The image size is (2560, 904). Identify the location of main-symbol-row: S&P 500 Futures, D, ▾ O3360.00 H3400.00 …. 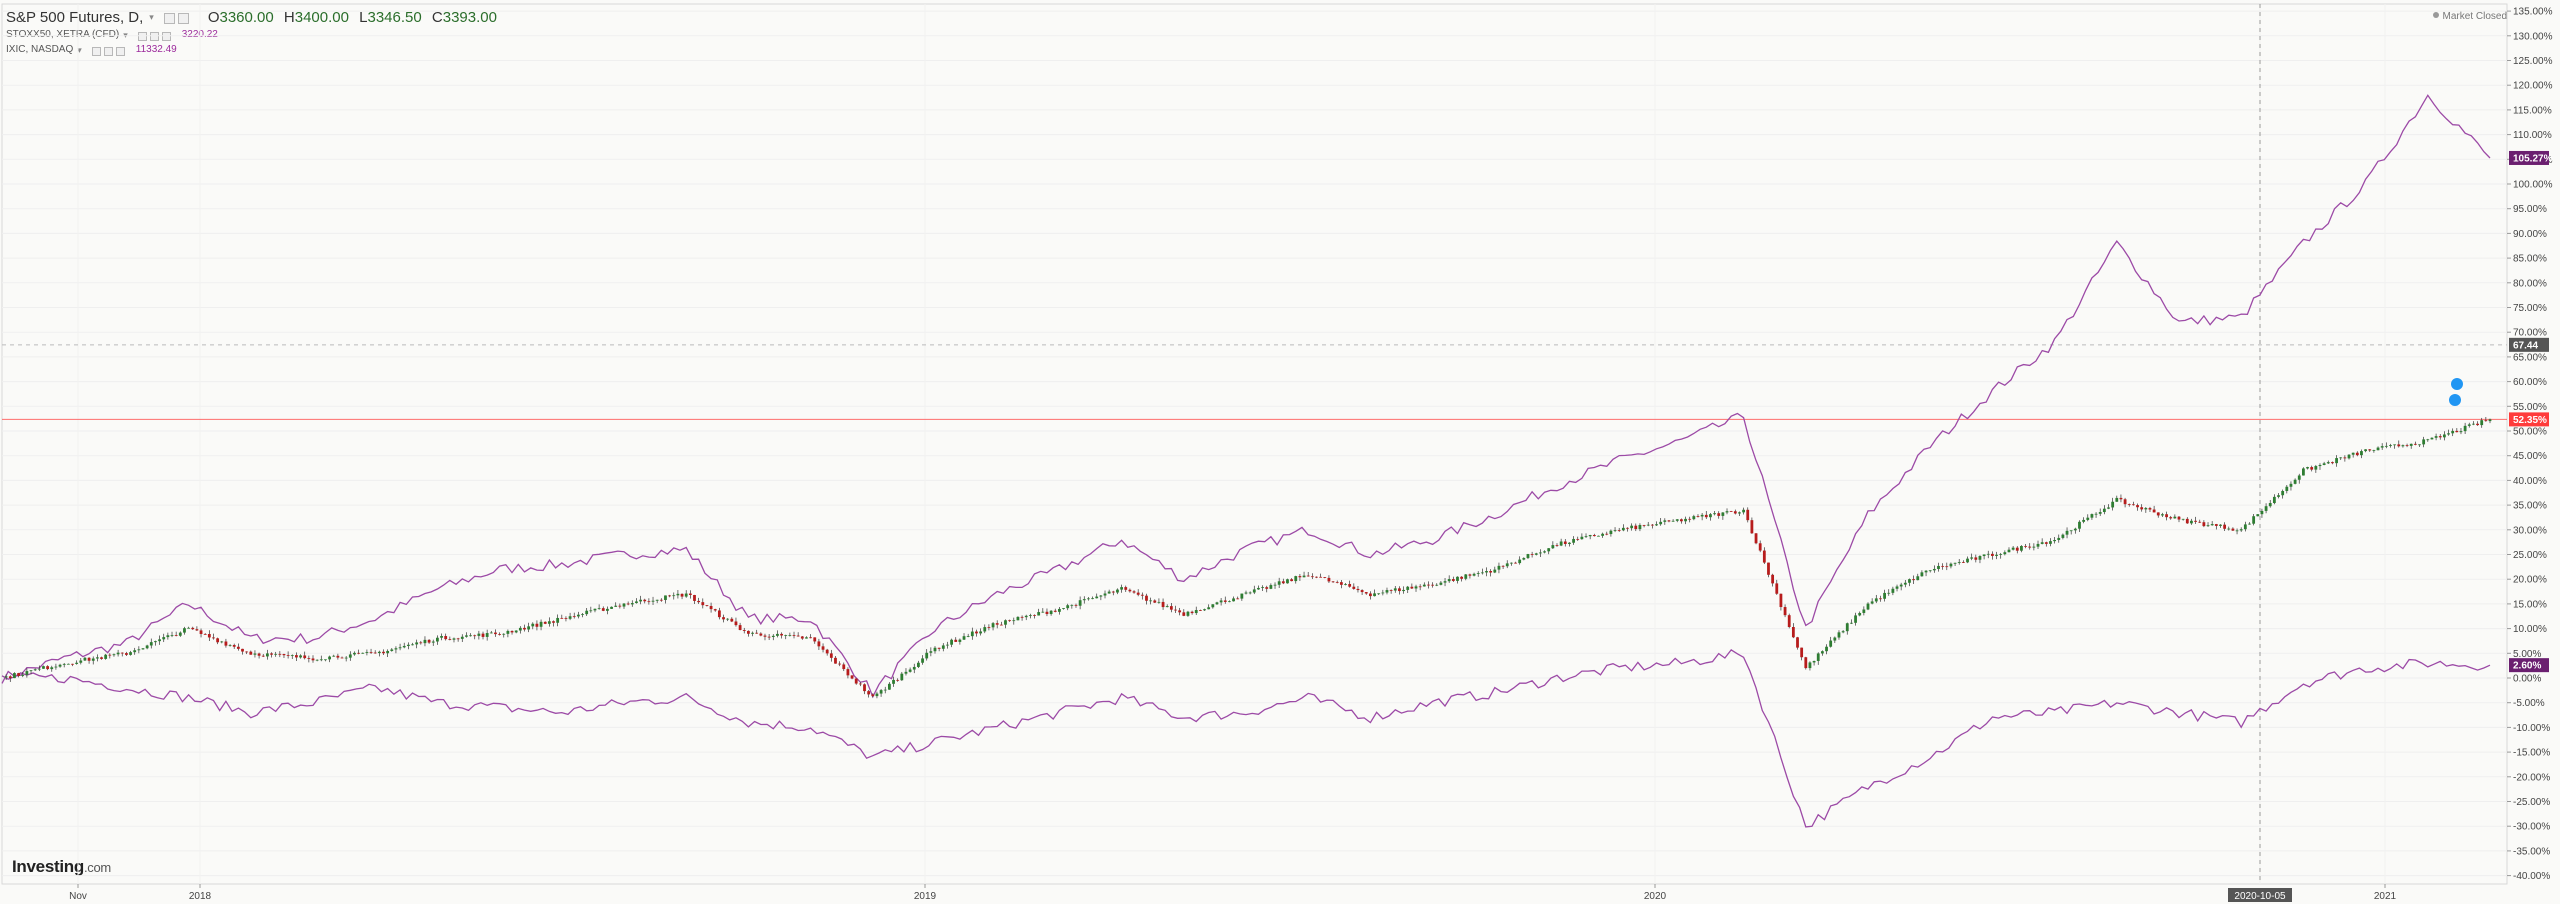
(251, 17).